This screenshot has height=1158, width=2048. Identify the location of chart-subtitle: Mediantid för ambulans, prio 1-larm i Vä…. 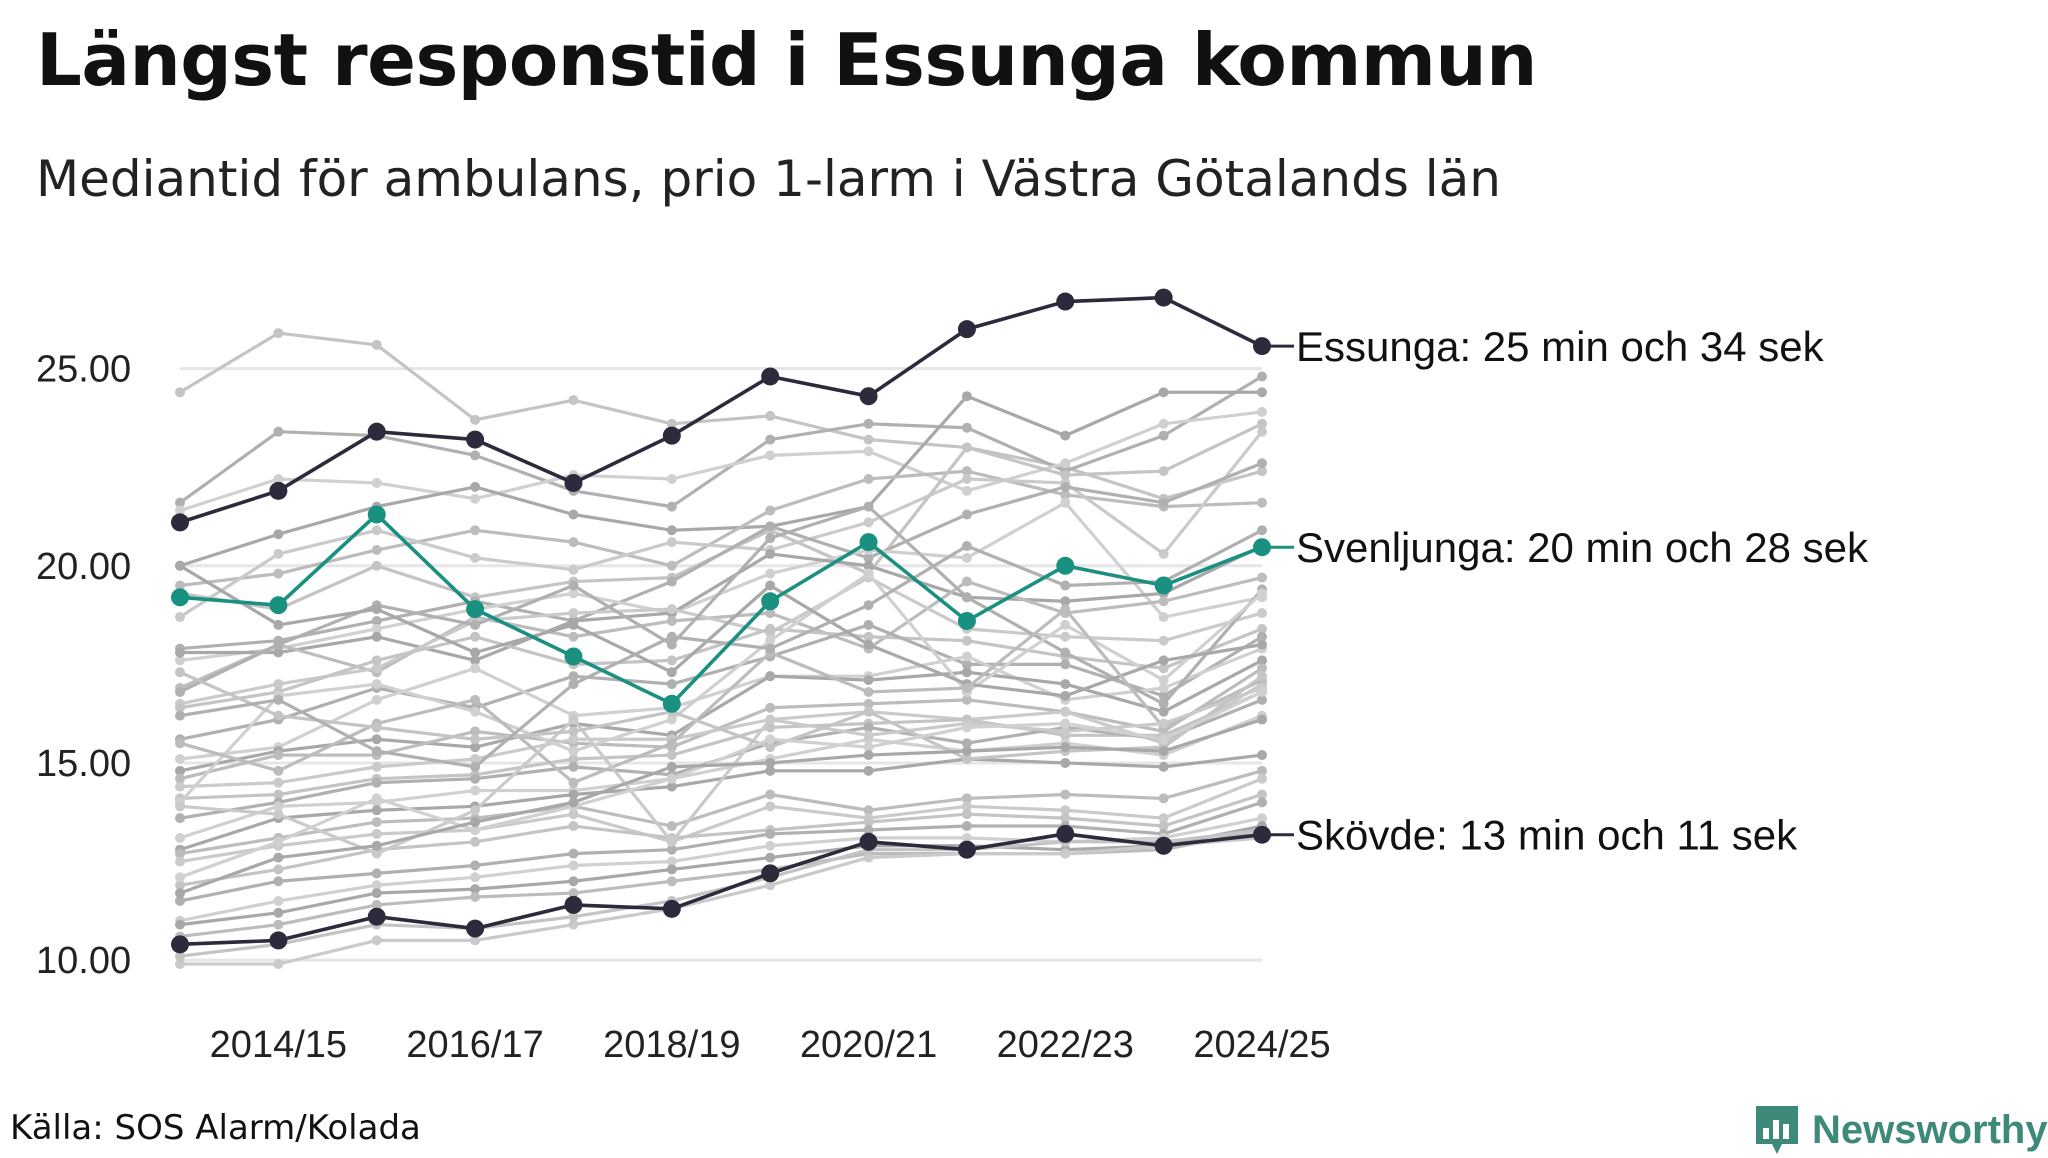
(768, 179).